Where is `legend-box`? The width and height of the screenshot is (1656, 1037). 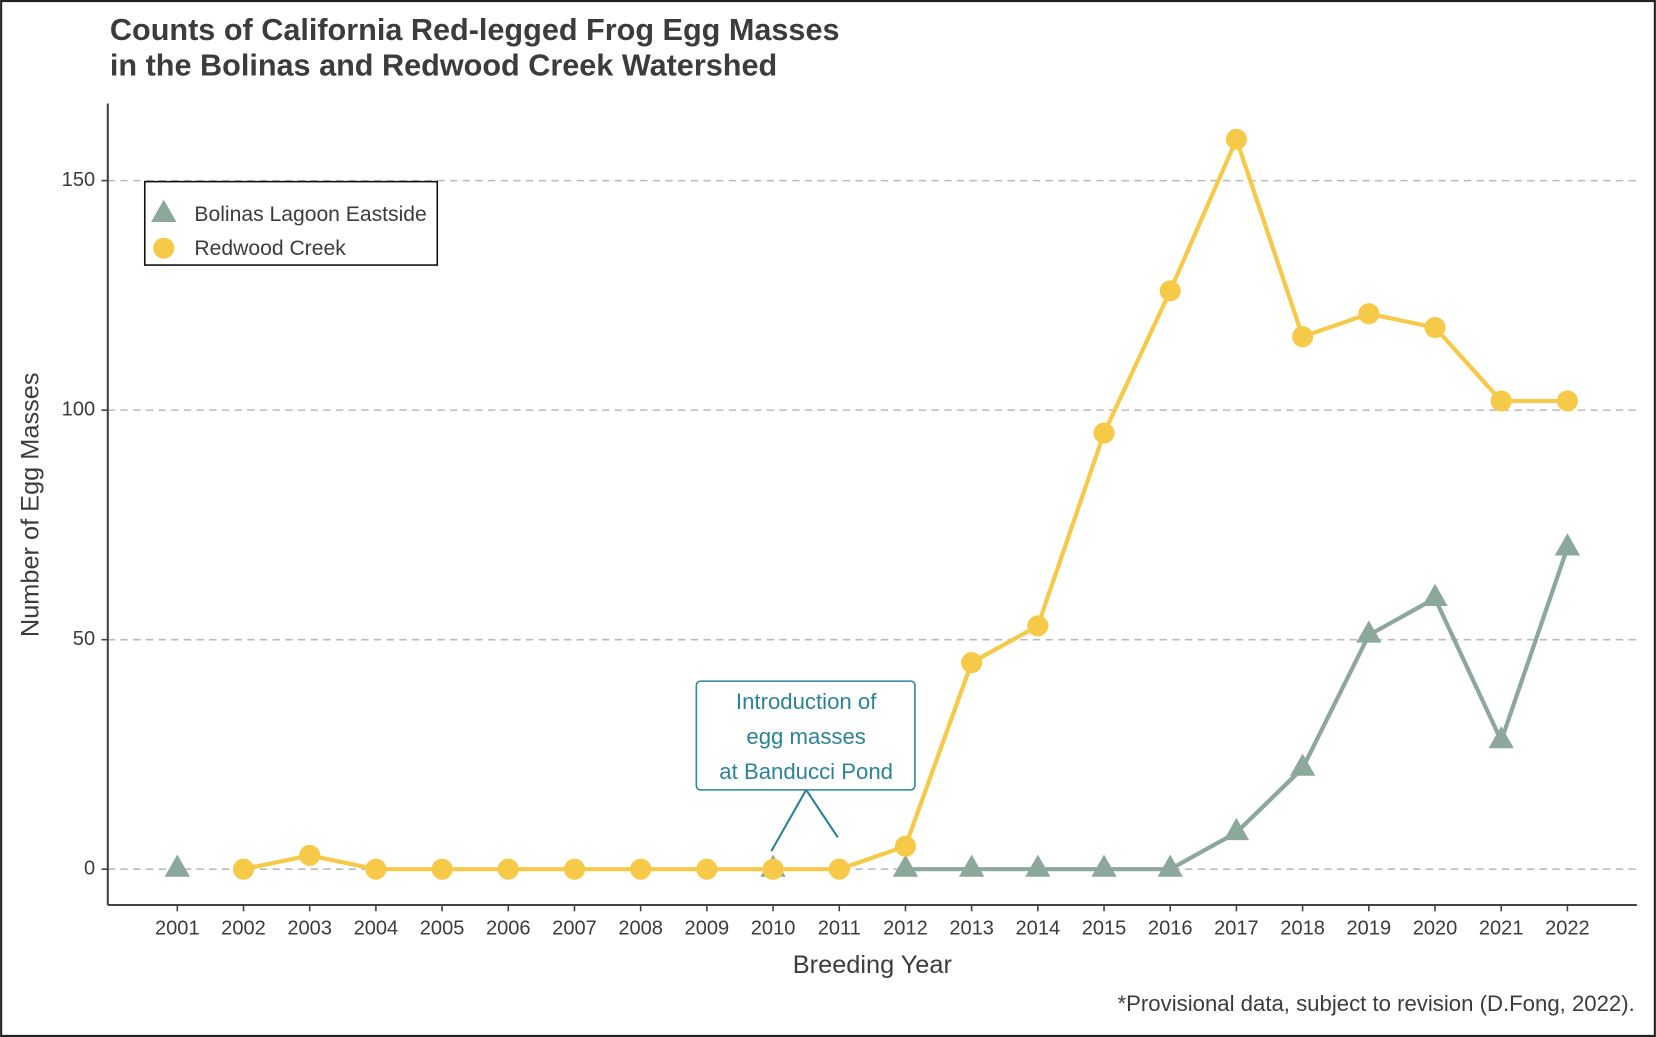
legend-box is located at coordinates (291, 223).